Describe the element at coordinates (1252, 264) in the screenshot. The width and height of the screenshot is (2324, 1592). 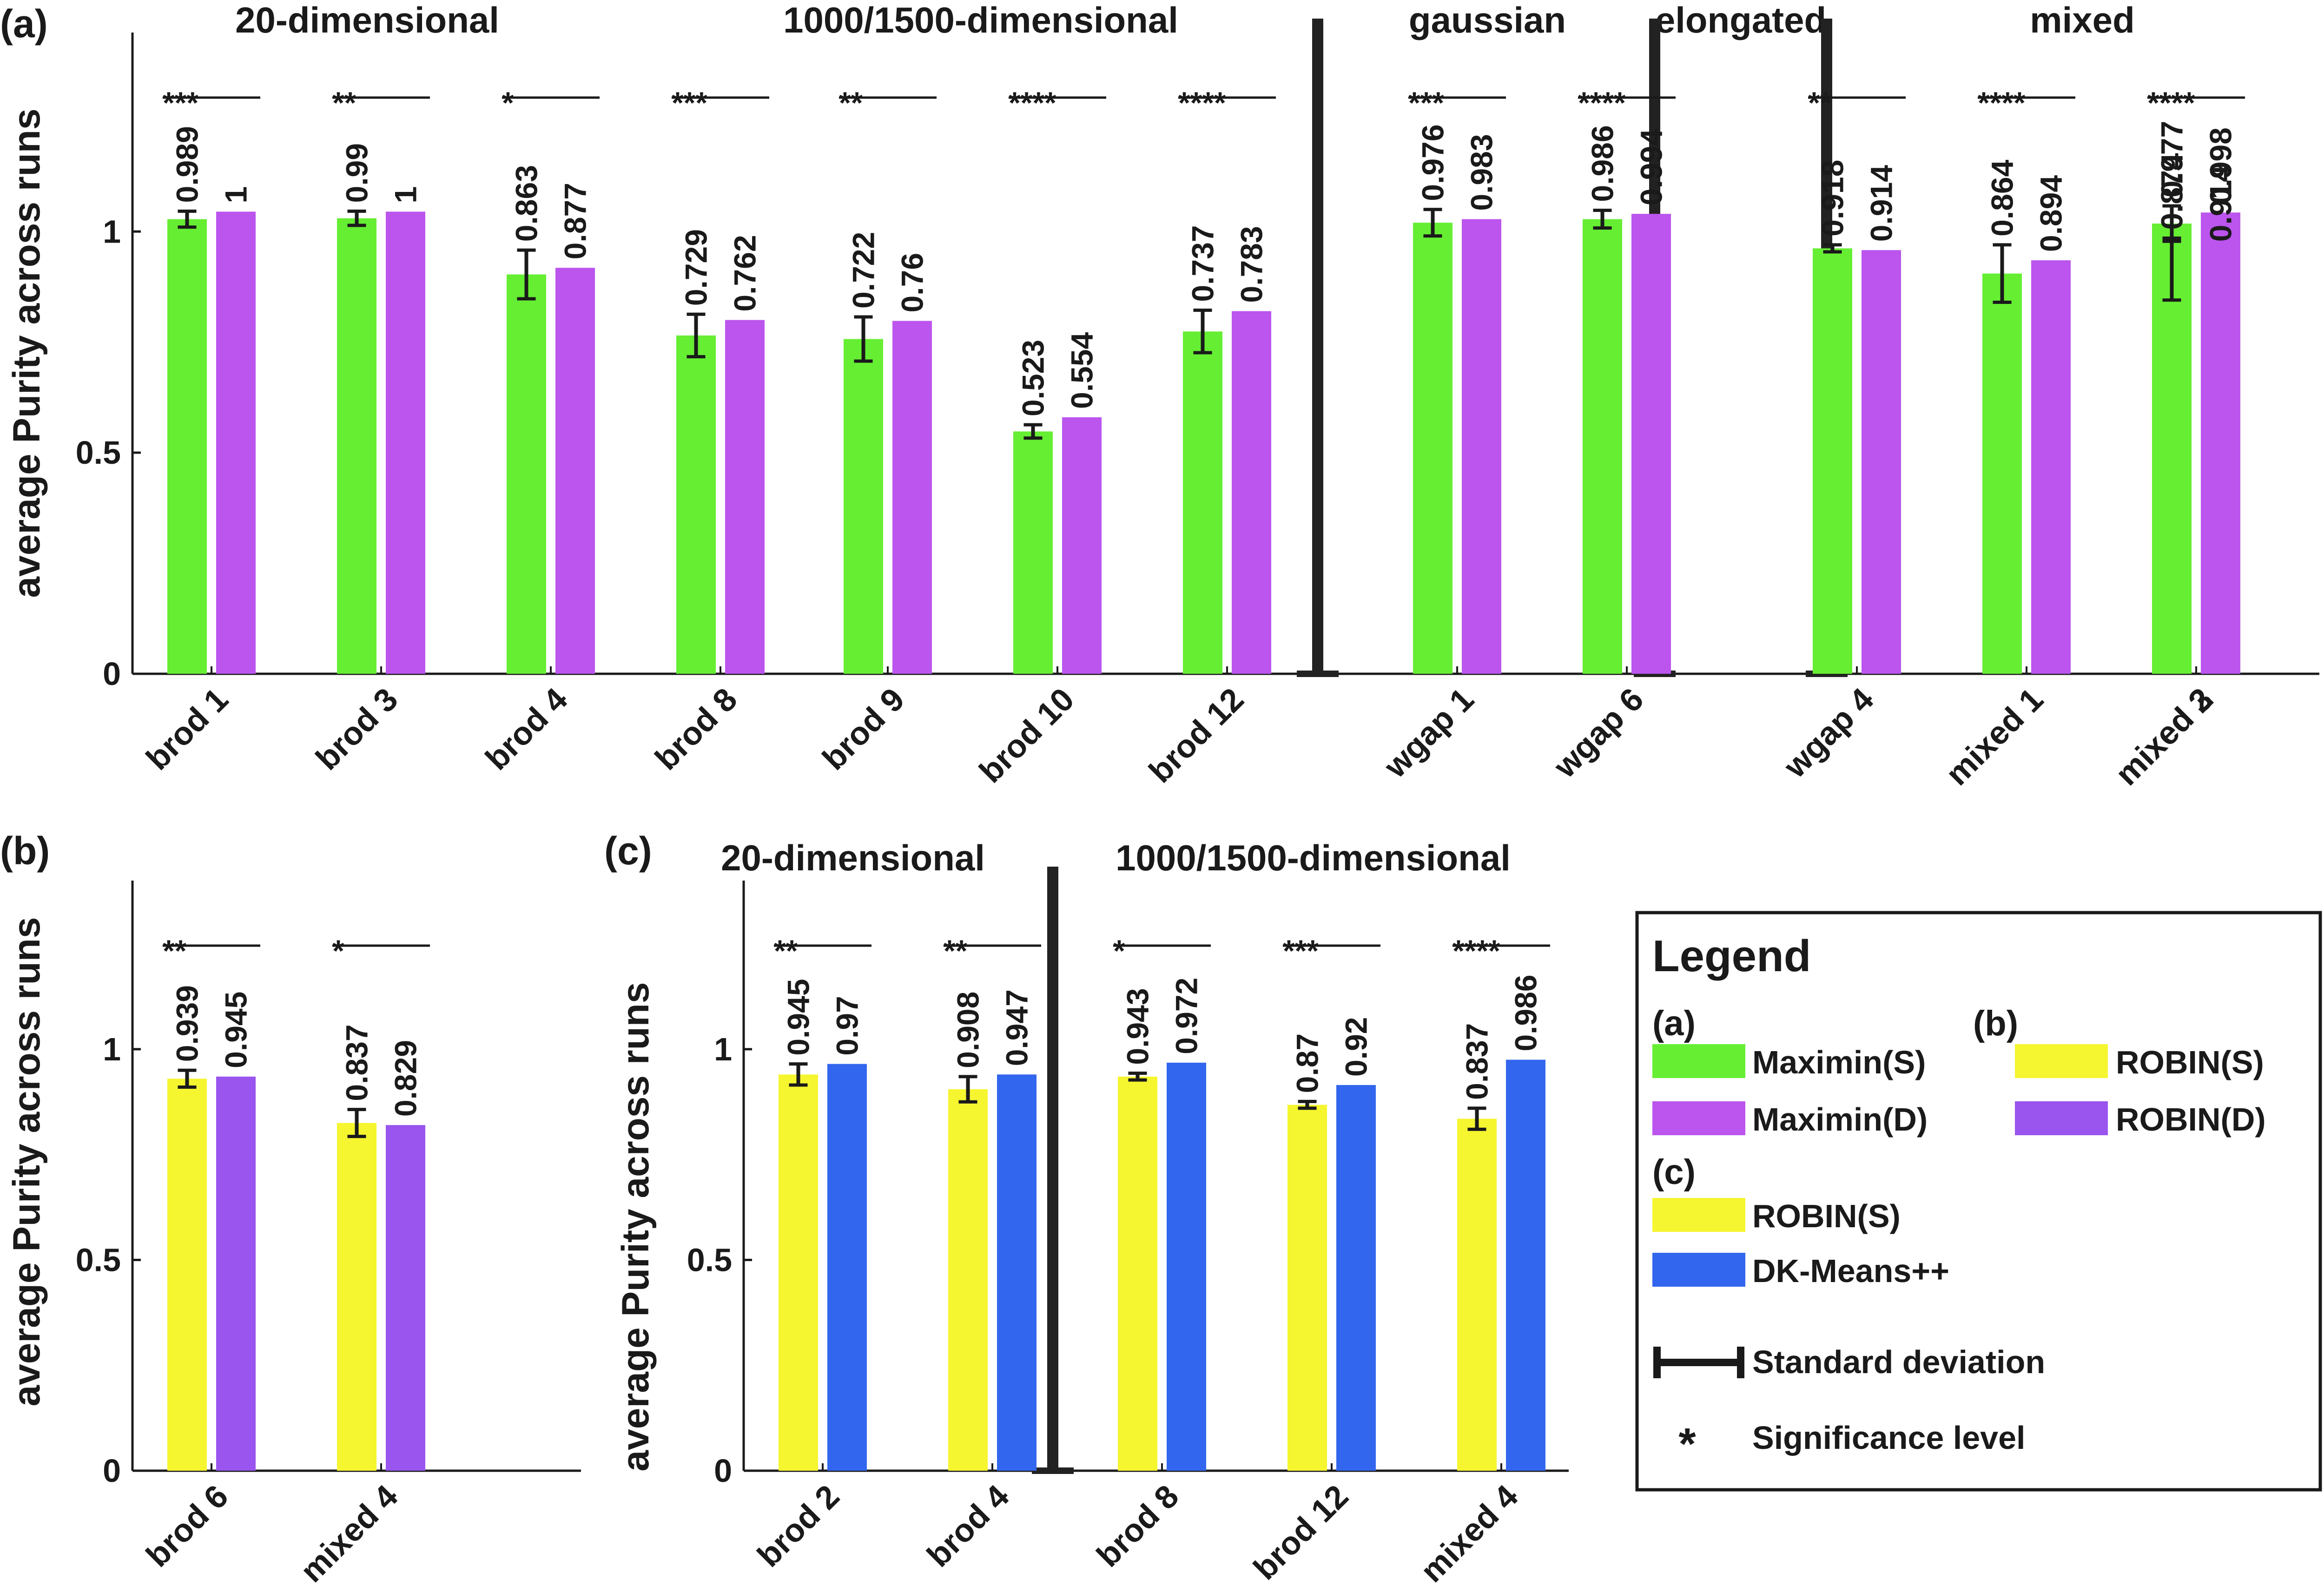
I see `value-label: 0.783` at that location.